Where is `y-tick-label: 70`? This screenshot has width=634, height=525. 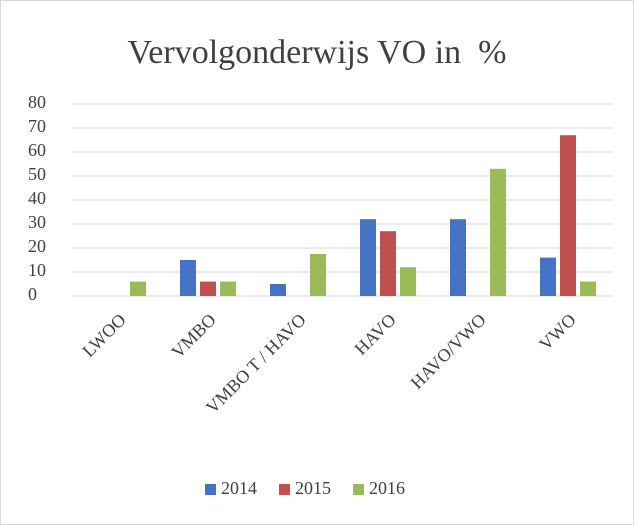
y-tick-label: 70 is located at coordinates (37, 126).